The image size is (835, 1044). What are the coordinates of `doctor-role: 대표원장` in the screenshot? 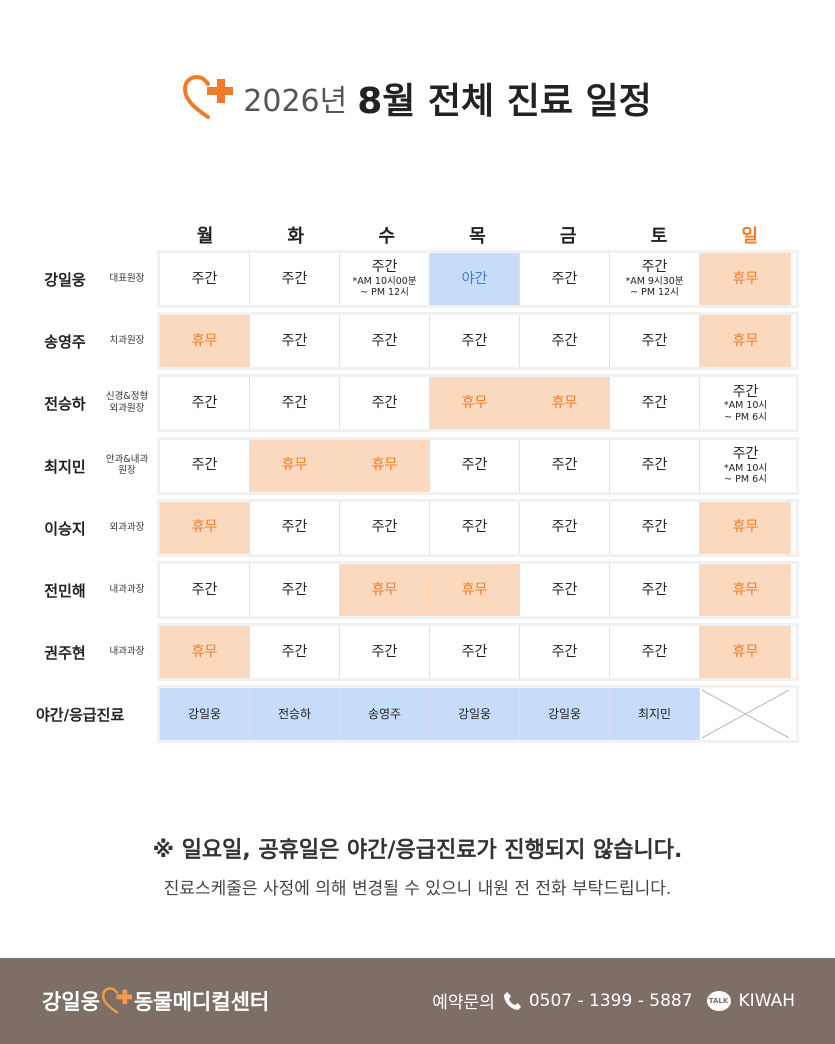 It's located at (127, 278).